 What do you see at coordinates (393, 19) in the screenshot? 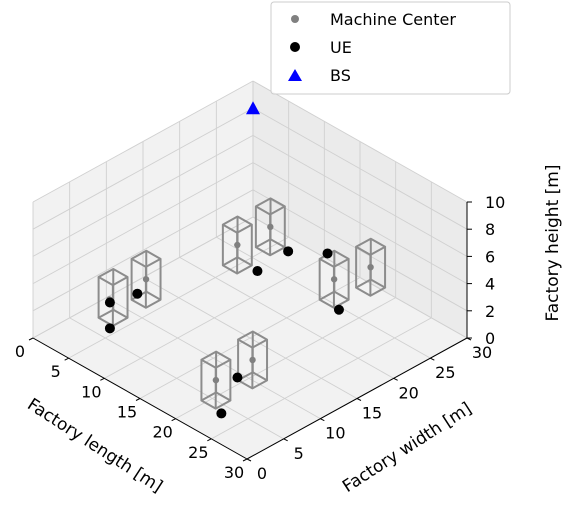
I see `legend-label-machine-center: Machine Center` at bounding box center [393, 19].